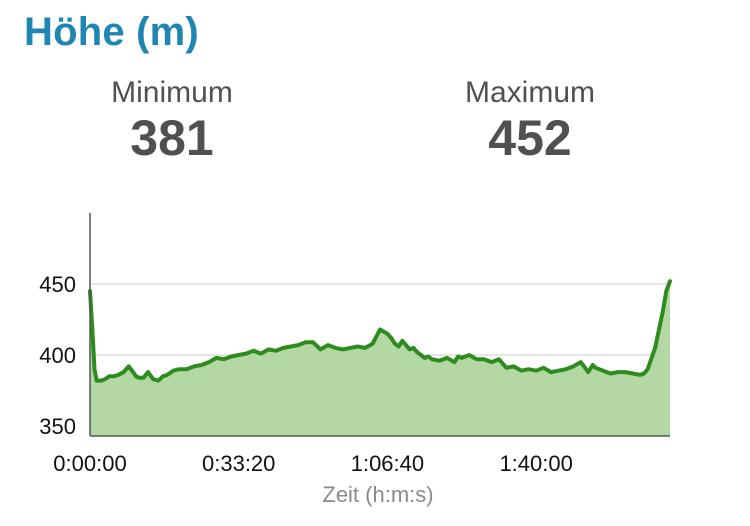  What do you see at coordinates (57, 284) in the screenshot?
I see `y-tick-label: 450` at bounding box center [57, 284].